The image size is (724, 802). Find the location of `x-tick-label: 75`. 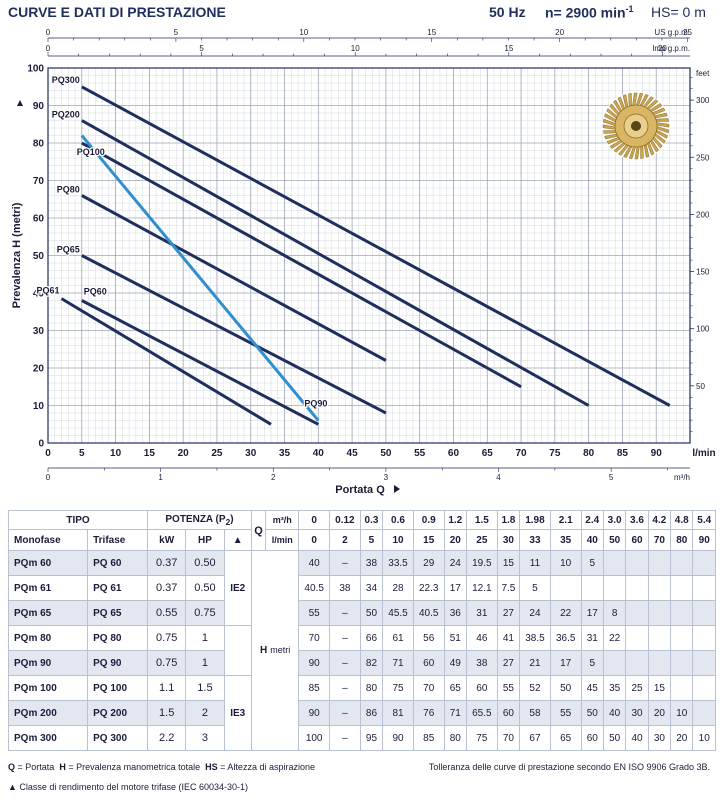

x-tick-label: 75 is located at coordinates (555, 453).